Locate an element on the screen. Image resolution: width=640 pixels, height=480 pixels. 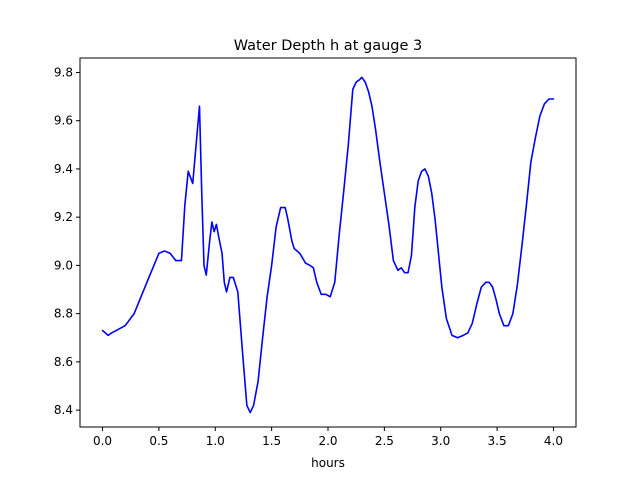
x-tick-label: 1.0 is located at coordinates (215, 441).